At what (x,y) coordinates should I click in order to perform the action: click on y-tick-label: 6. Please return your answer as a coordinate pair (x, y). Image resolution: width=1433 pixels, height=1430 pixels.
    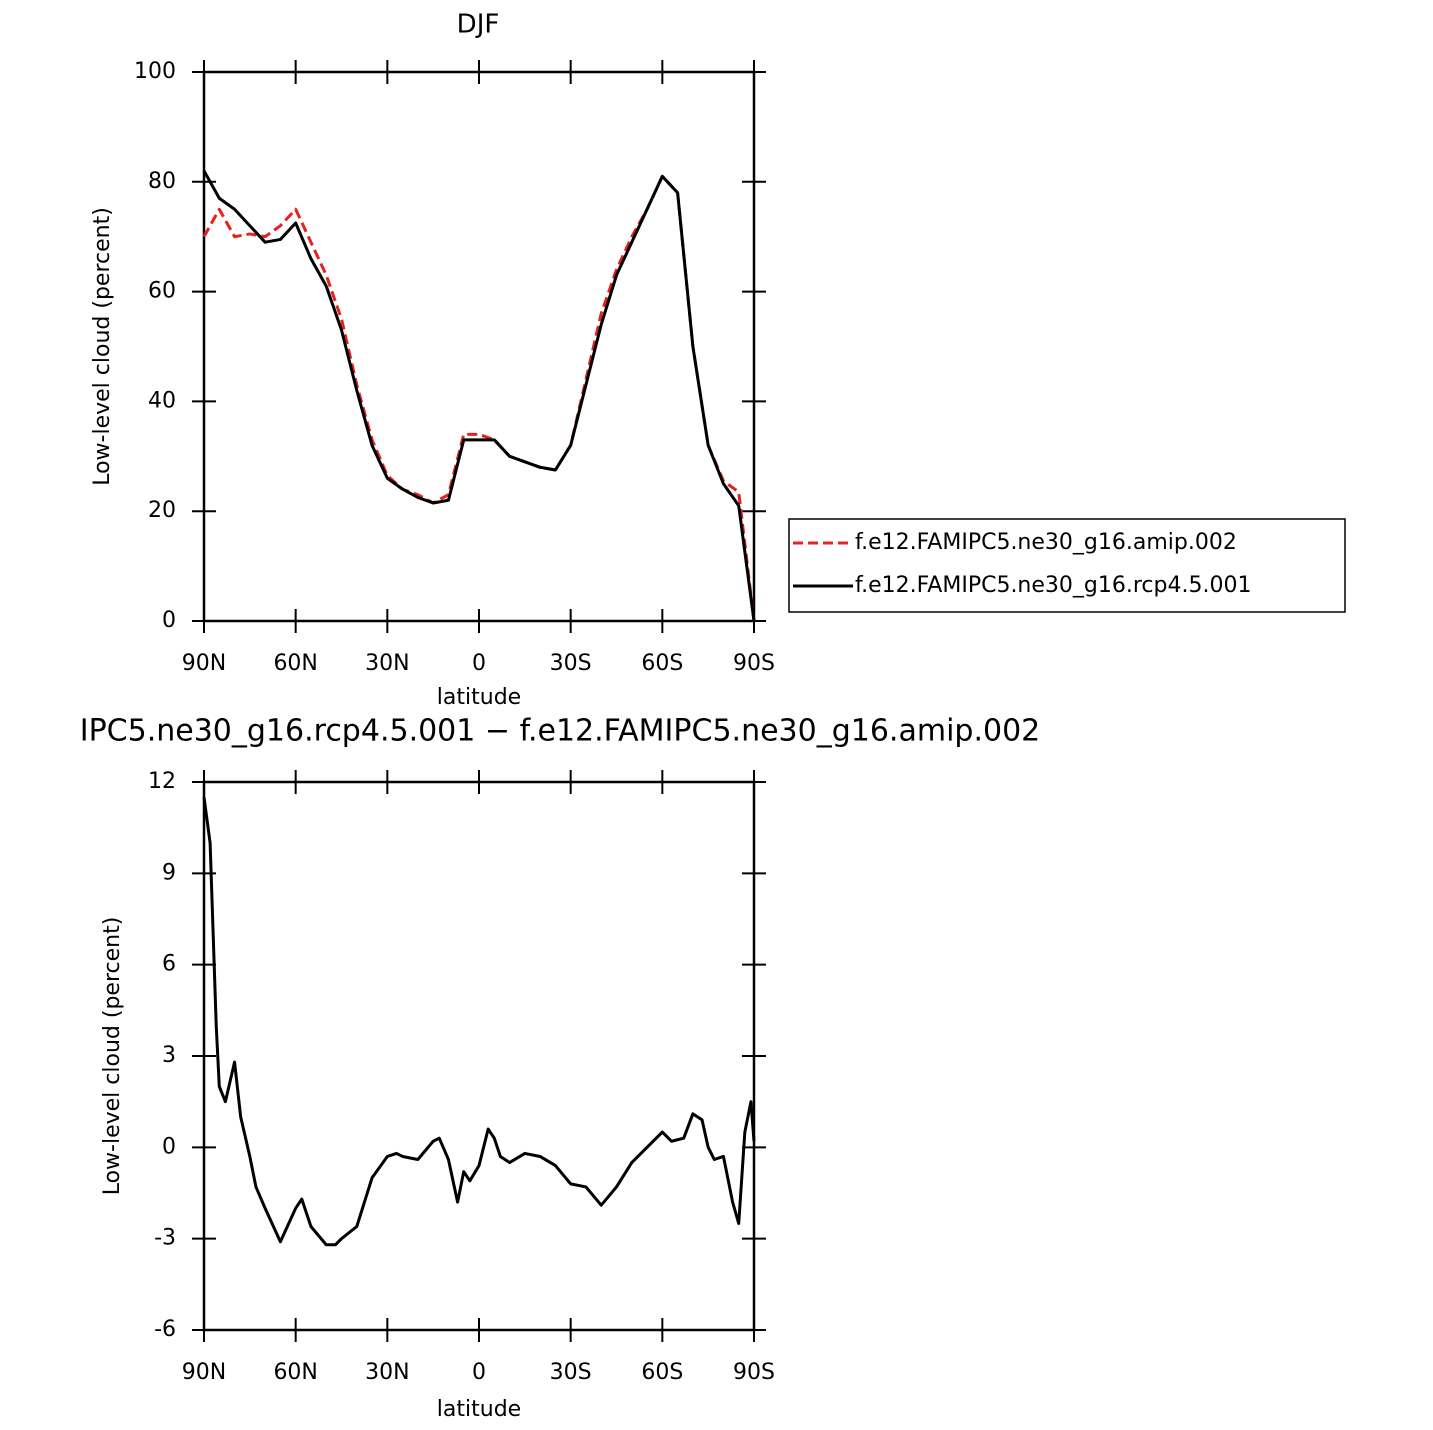
    Looking at the image, I should click on (169, 964).